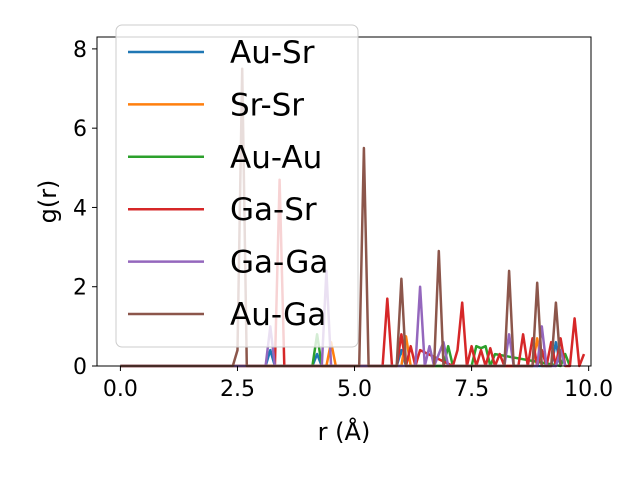 The image size is (640, 480). What do you see at coordinates (80, 50) in the screenshot?
I see `y-tick-label: 8` at bounding box center [80, 50].